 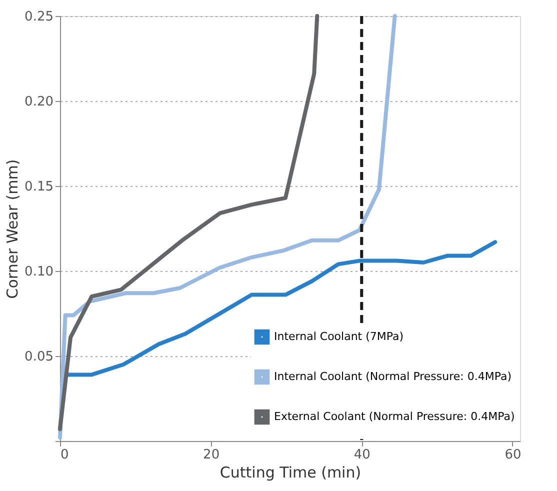 I want to click on x-tick-label: 20, so click(x=211, y=455).